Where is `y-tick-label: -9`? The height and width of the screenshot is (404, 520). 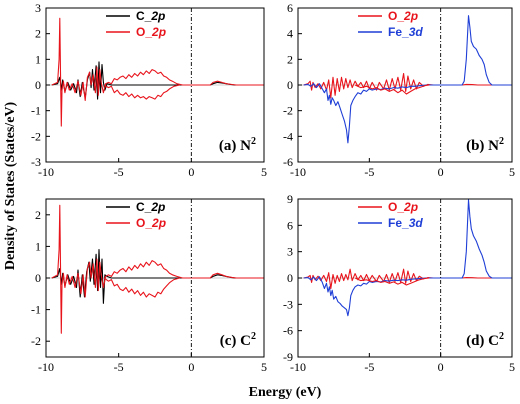 y-tick-label: -9 is located at coordinates (288, 357).